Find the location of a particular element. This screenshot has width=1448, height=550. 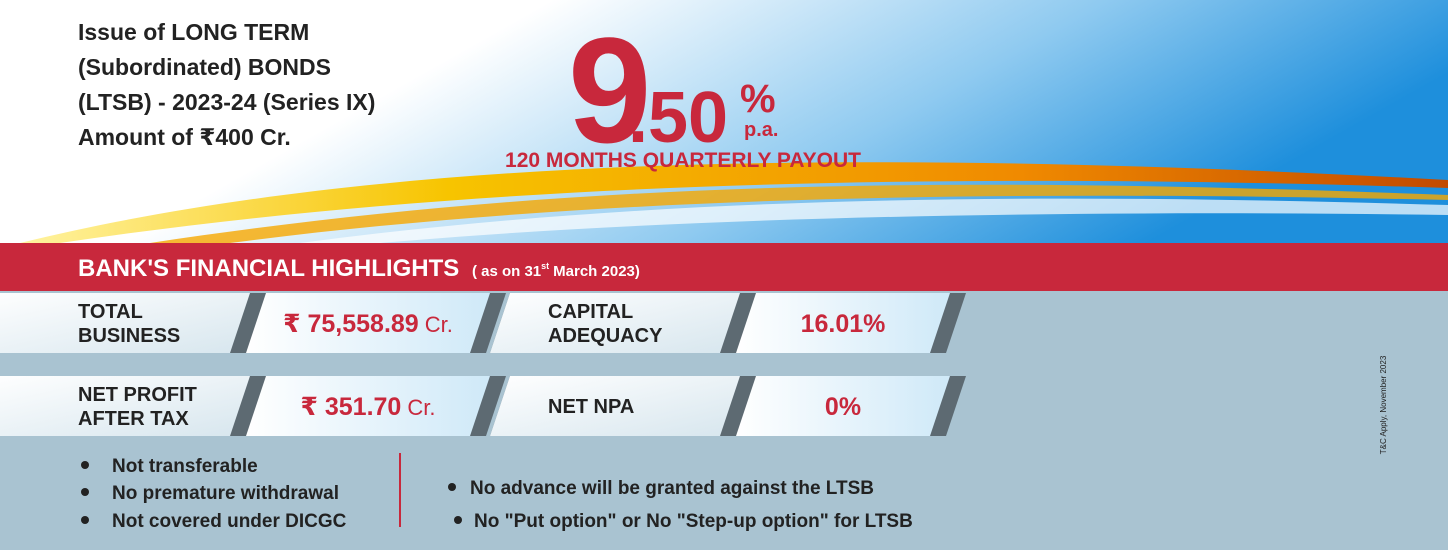

feature: No premature withdrawal is located at coordinates (225, 493).